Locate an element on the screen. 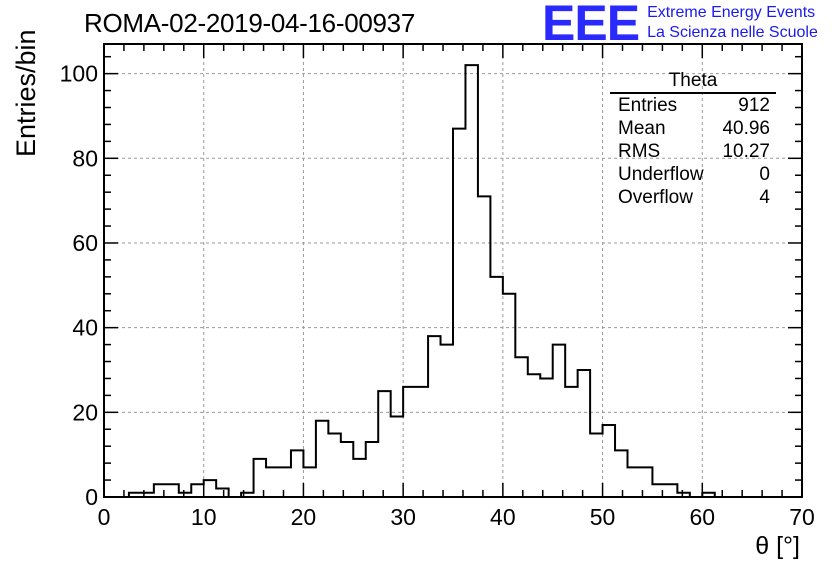 The height and width of the screenshot is (572, 836). stat-value: 40.96 is located at coordinates (746, 128).